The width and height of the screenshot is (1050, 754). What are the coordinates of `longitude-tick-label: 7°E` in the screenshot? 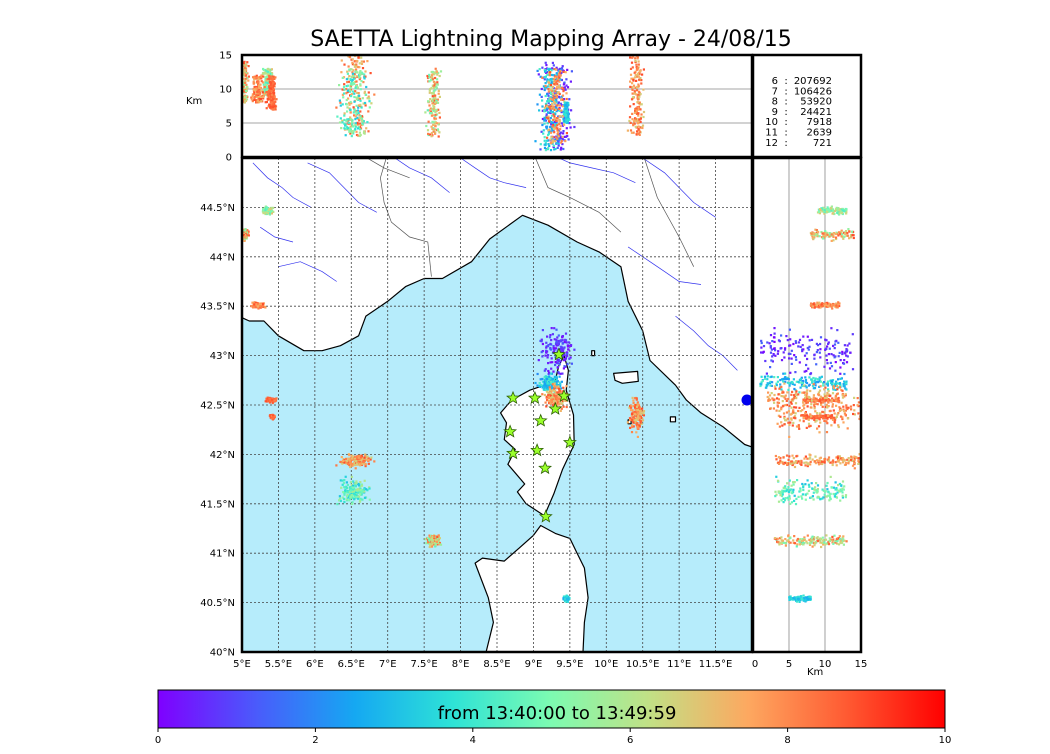 It's located at (388, 664).